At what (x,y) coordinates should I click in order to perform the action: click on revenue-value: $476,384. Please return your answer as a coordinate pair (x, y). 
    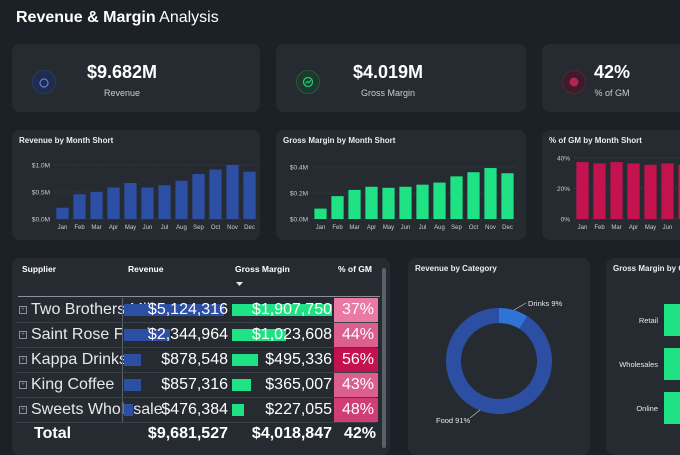
    Looking at the image, I should click on (194, 409).